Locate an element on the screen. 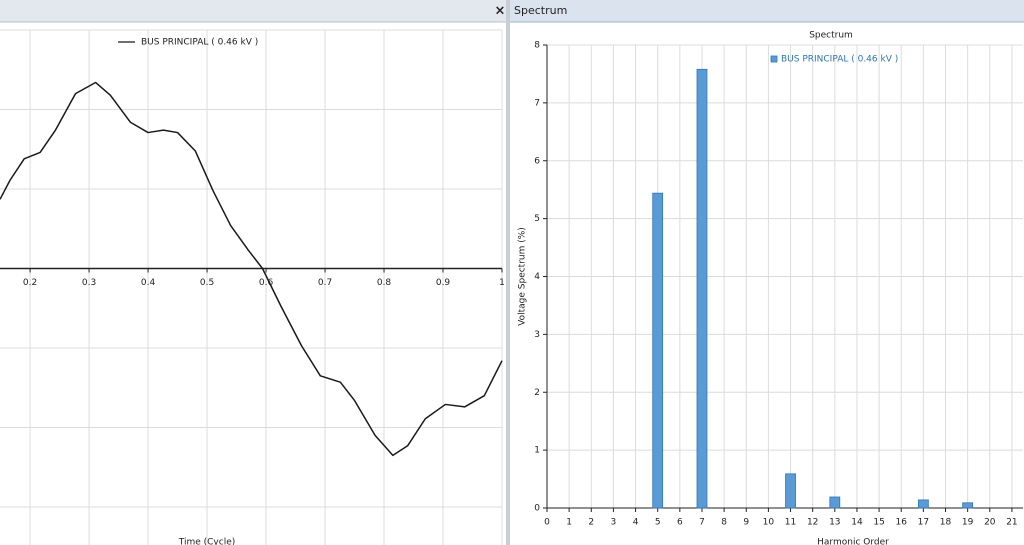  x-tick-label: 13 is located at coordinates (834, 523).